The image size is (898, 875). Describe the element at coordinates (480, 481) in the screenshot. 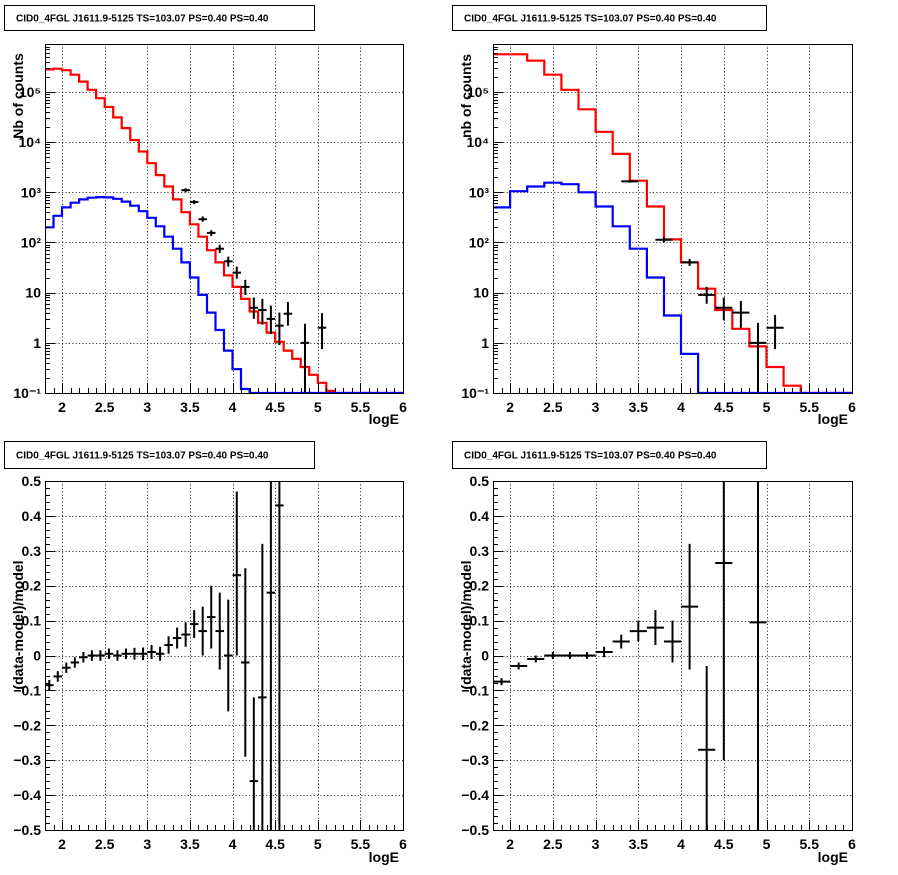

I see `y-tick-label: 0.5` at that location.